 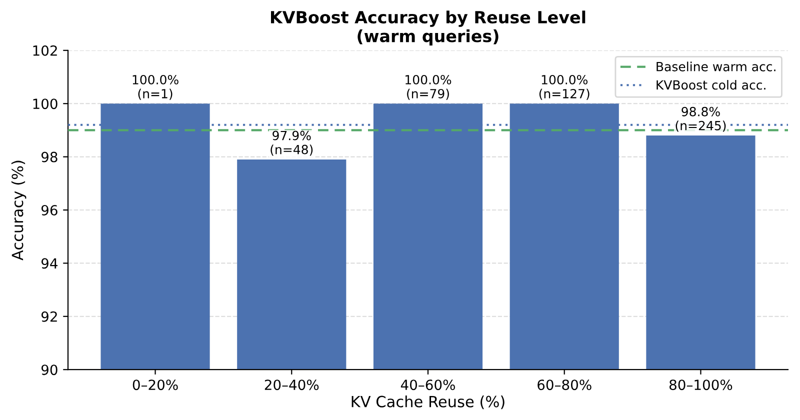 What do you see at coordinates (155, 87) in the screenshot?
I see `data-label: 100.0% (n=1)` at bounding box center [155, 87].